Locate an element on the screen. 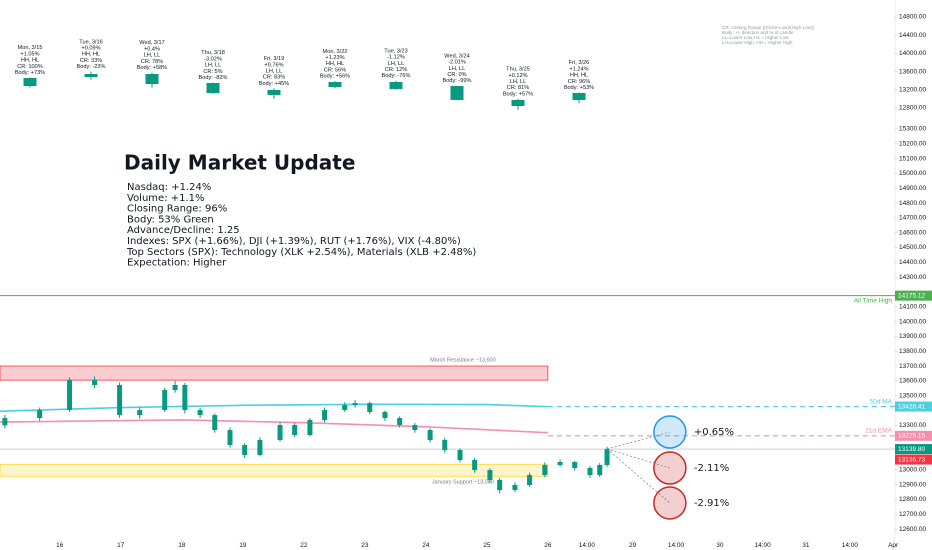 This screenshot has width=932, height=550. projection-label: -2.11% is located at coordinates (711, 468).